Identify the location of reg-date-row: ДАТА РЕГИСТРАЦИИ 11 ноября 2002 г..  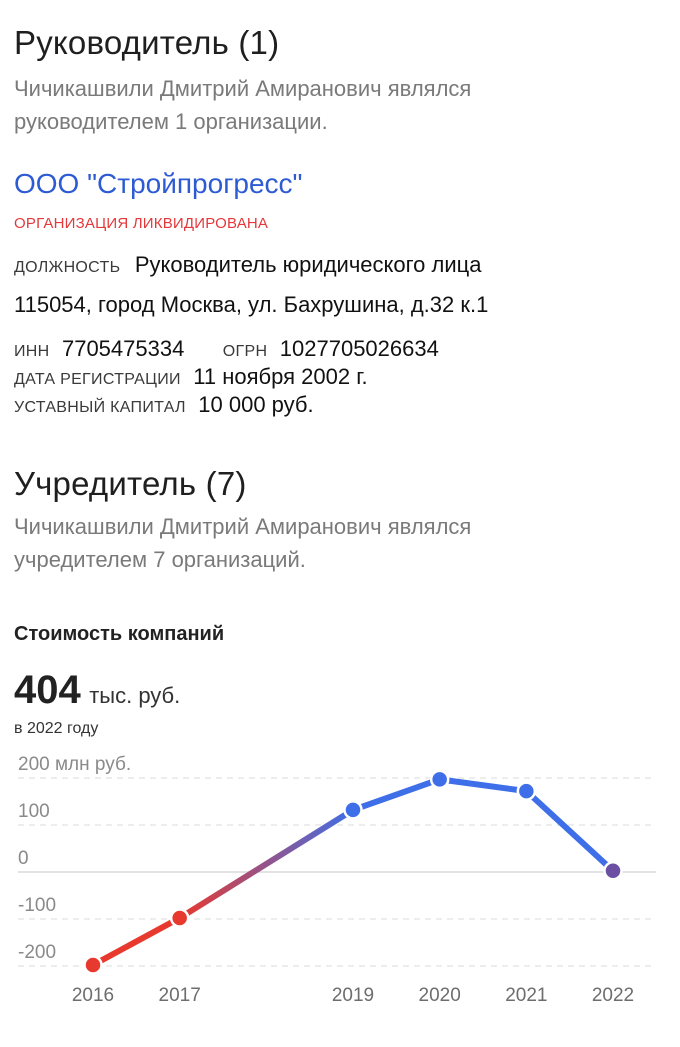
(191, 377).